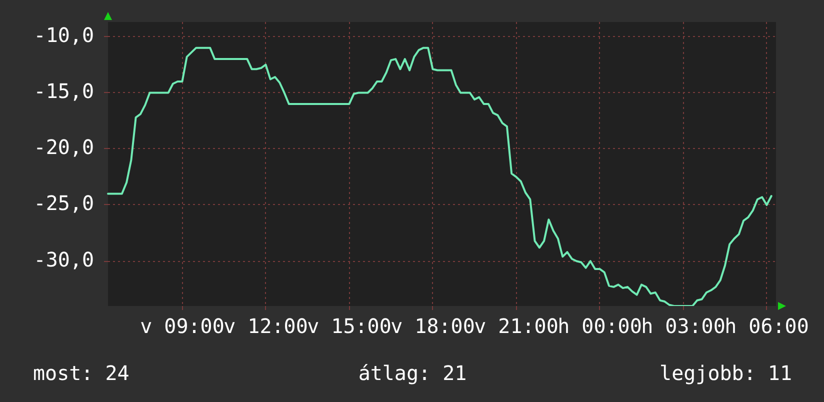 This screenshot has width=824, height=402. I want to click on y-tick-label: -15,0, so click(64, 90).